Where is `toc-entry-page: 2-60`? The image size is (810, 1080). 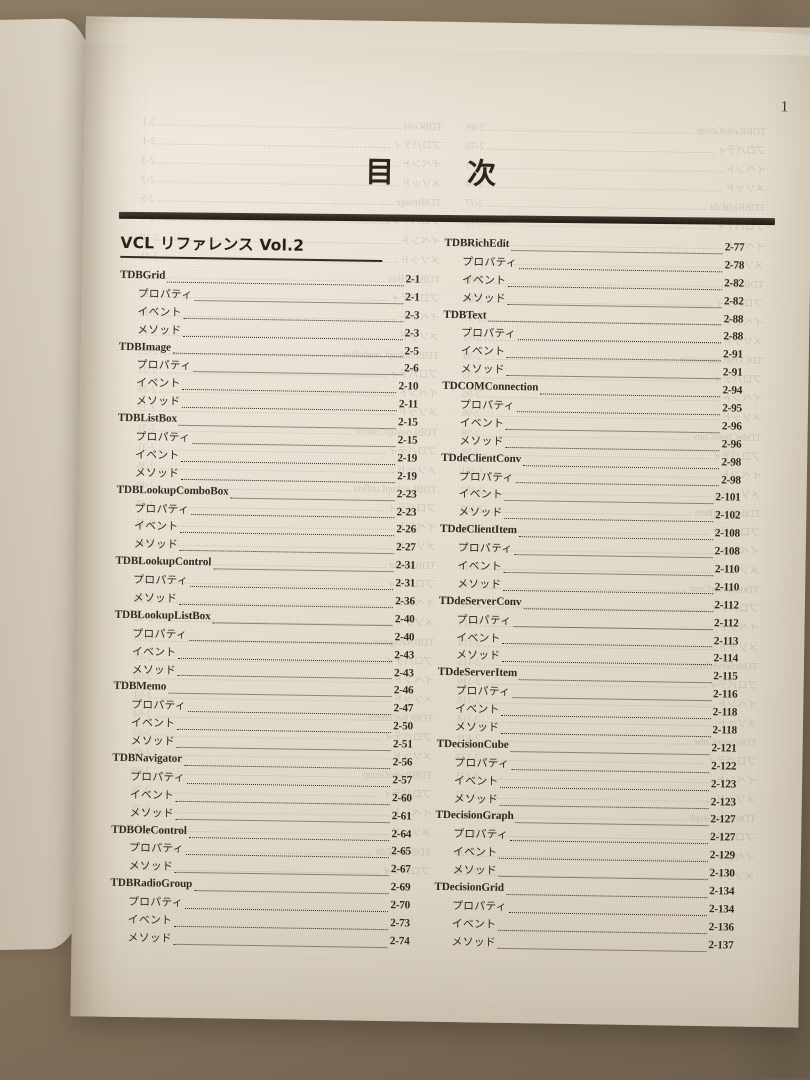 toc-entry-page: 2-60 is located at coordinates (401, 798).